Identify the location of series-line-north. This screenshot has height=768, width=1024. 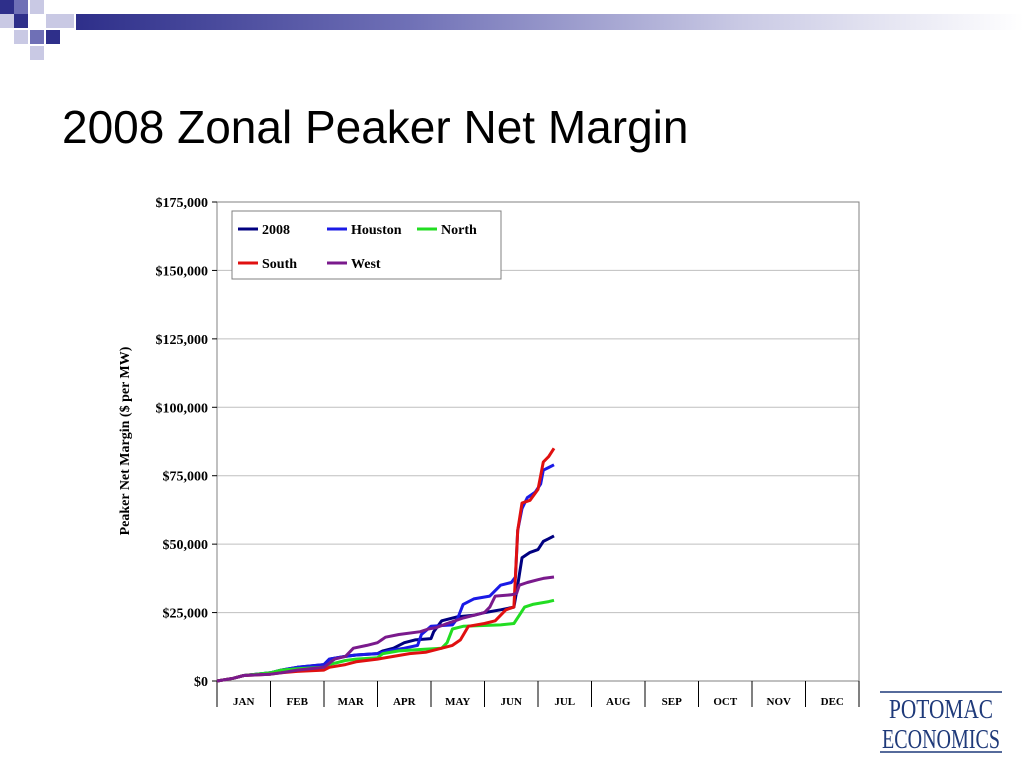
(385, 640).